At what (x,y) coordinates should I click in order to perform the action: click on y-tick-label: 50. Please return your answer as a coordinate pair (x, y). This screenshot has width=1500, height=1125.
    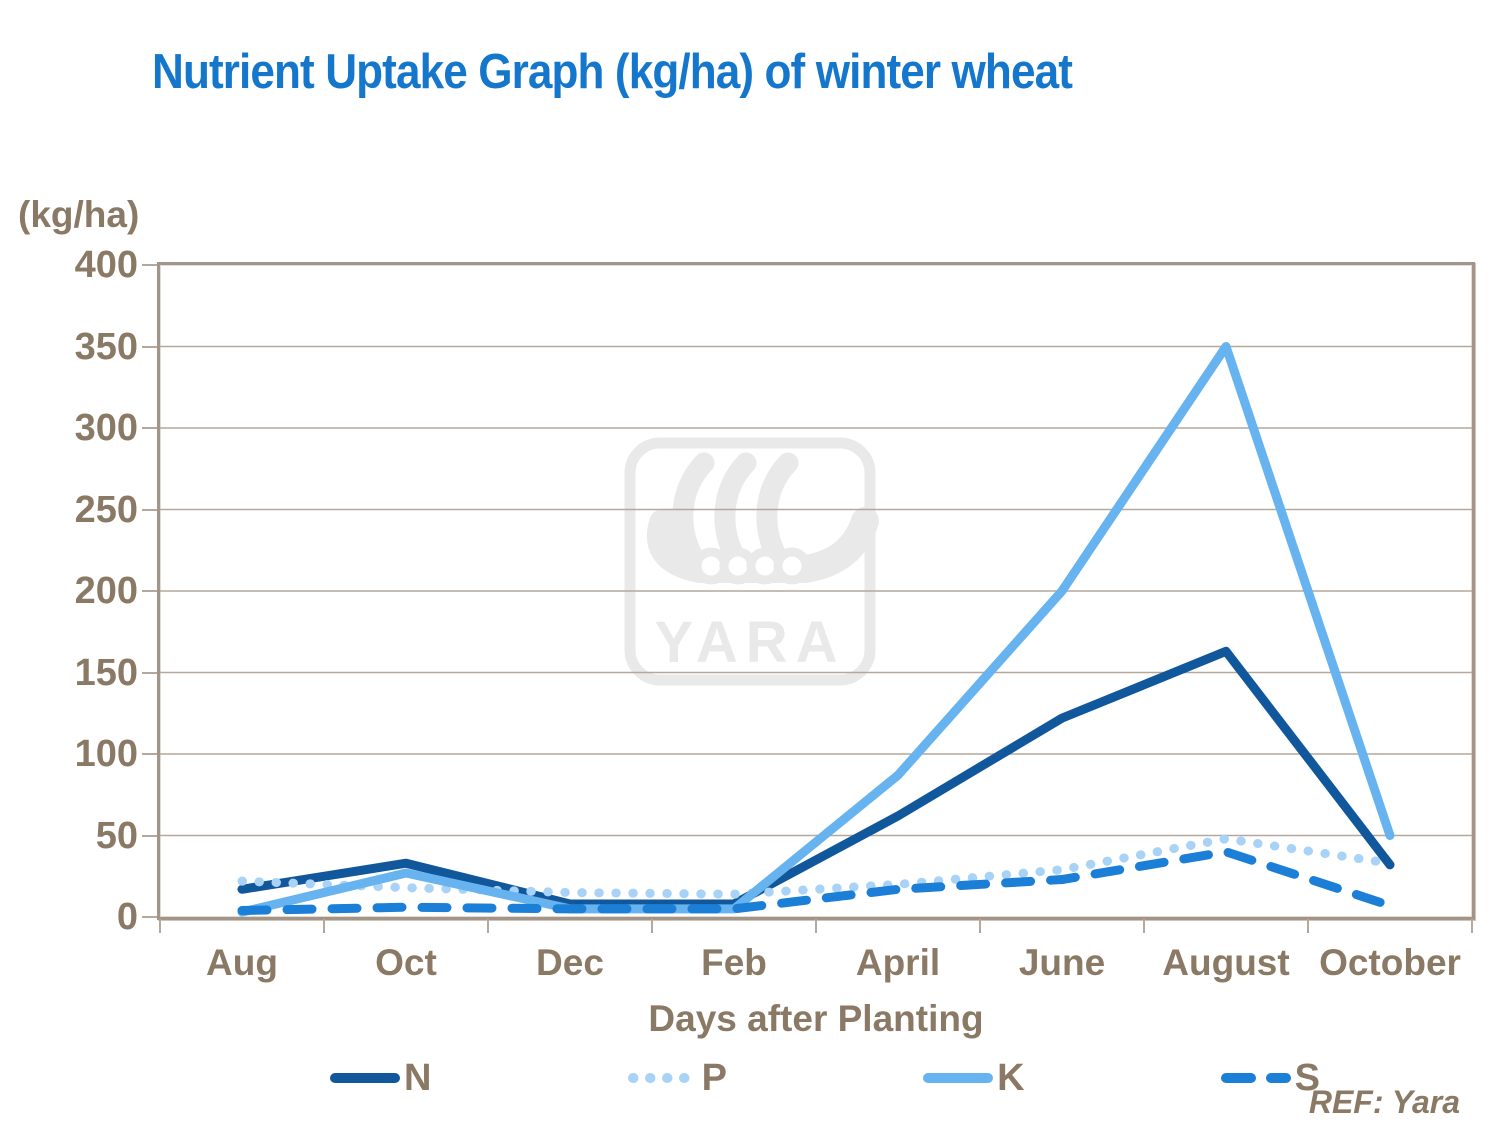
    Looking at the image, I should click on (116, 835).